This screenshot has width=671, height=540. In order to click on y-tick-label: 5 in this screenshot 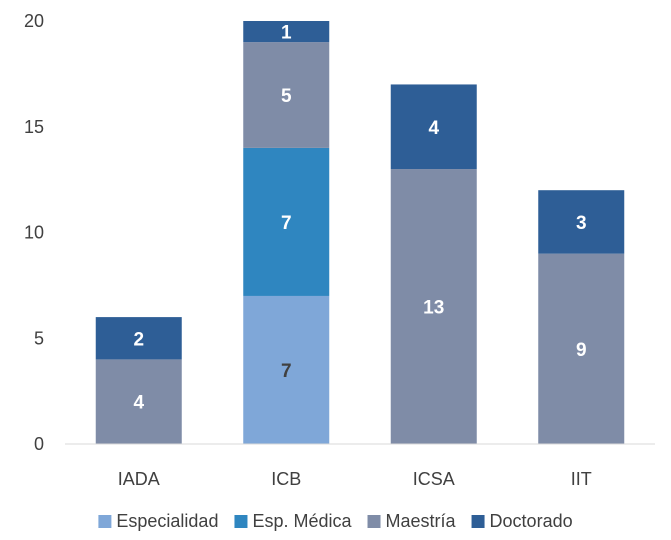, I will do `click(39, 338)`.